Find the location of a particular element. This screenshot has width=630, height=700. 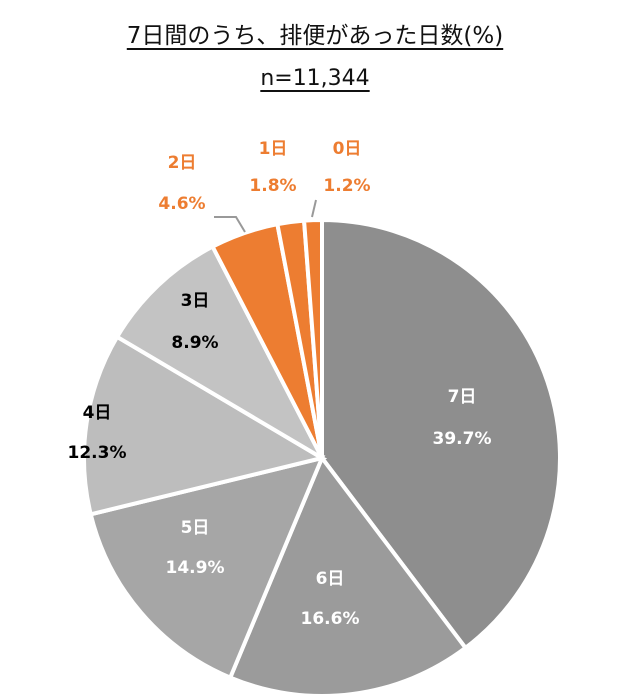

category-label: 0日 is located at coordinates (347, 149).